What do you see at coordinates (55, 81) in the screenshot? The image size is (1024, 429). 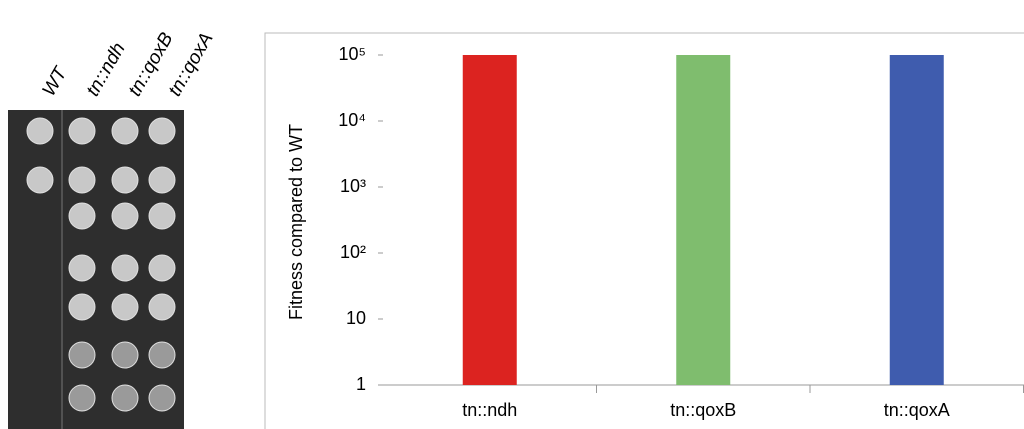 I see `column-label: WT` at bounding box center [55, 81].